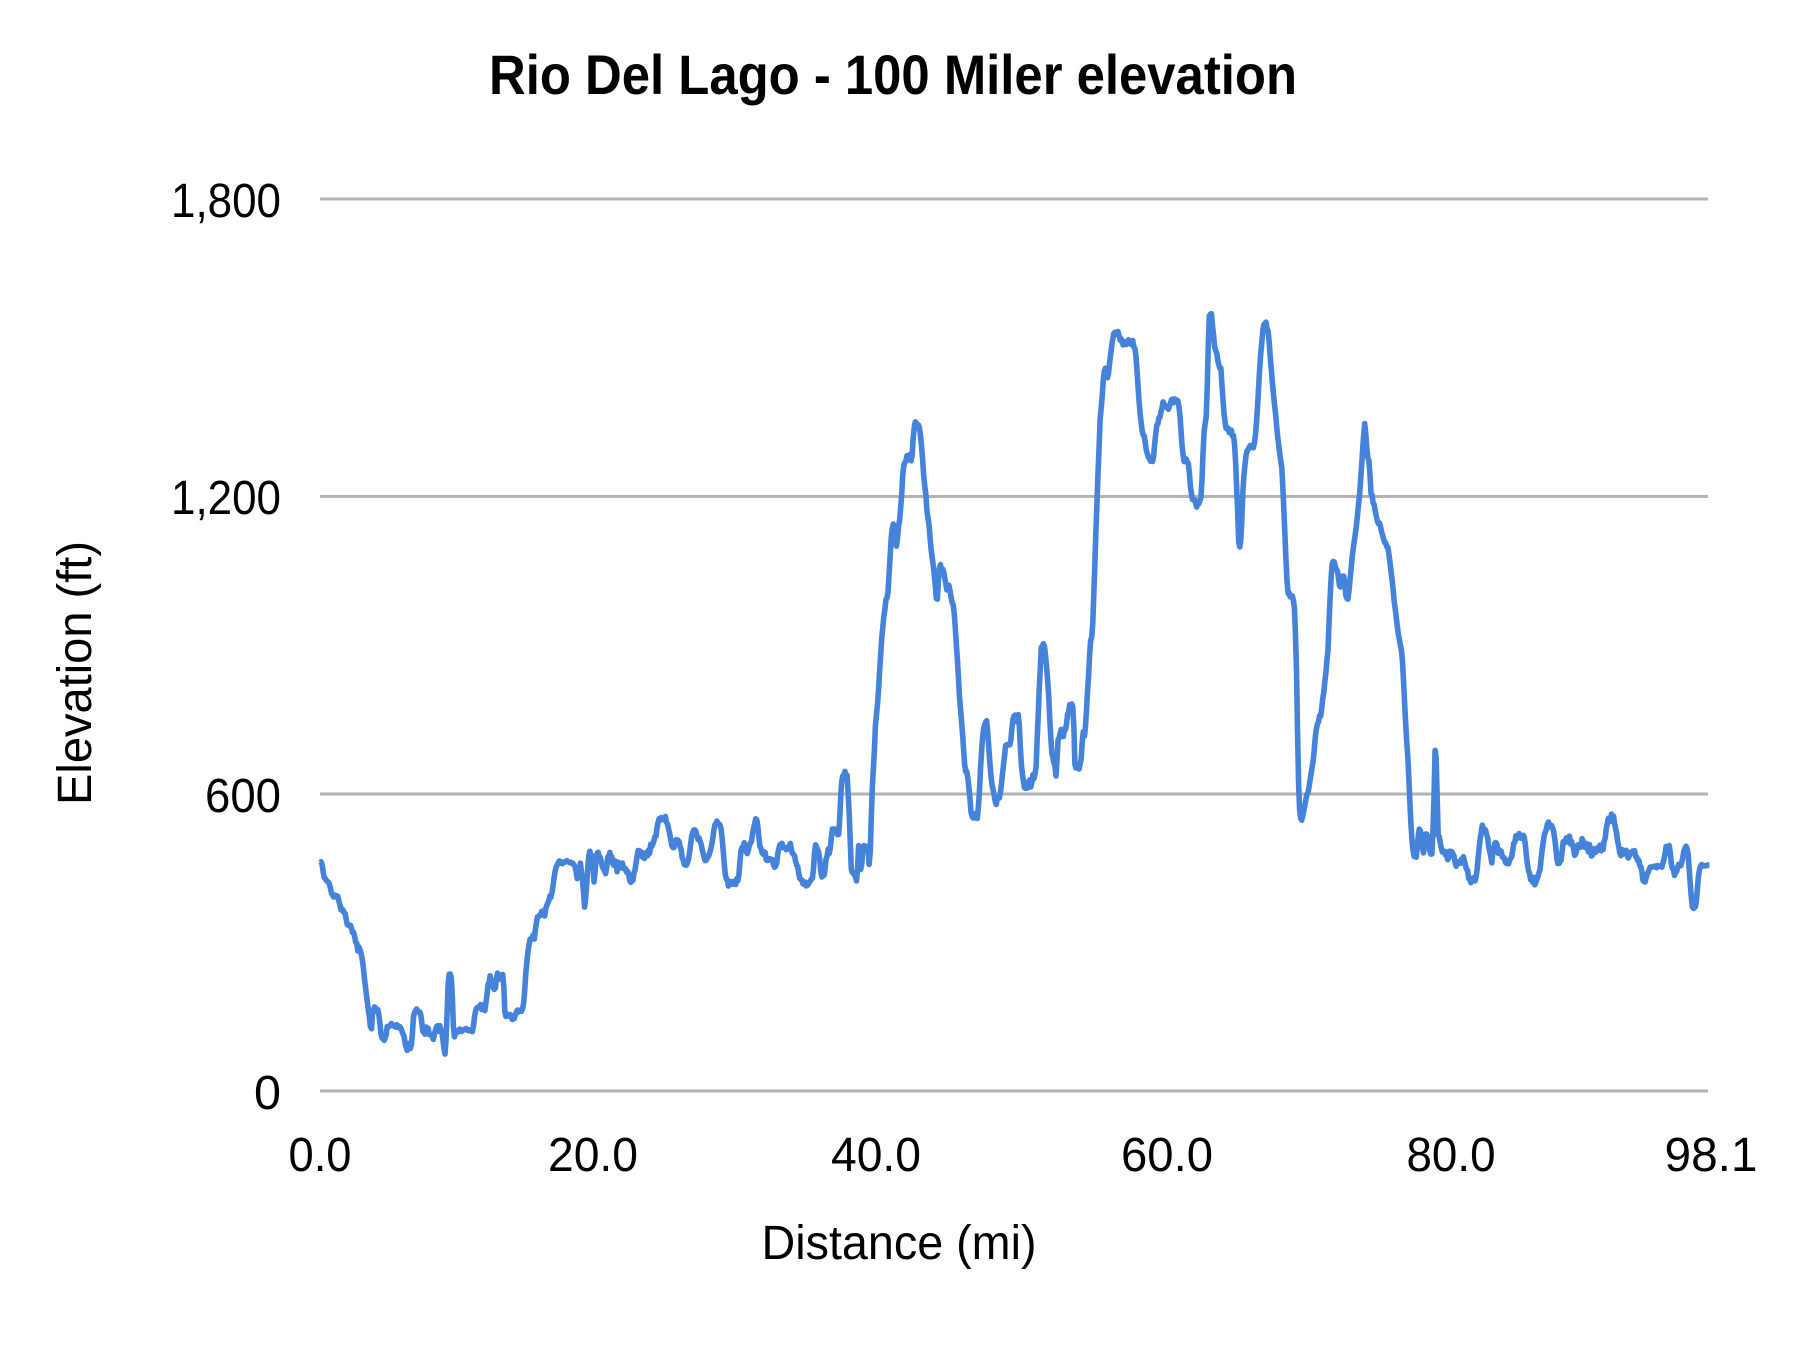 This screenshot has width=1800, height=1350. Describe the element at coordinates (267, 1093) in the screenshot. I see `svg-text: 0` at that location.